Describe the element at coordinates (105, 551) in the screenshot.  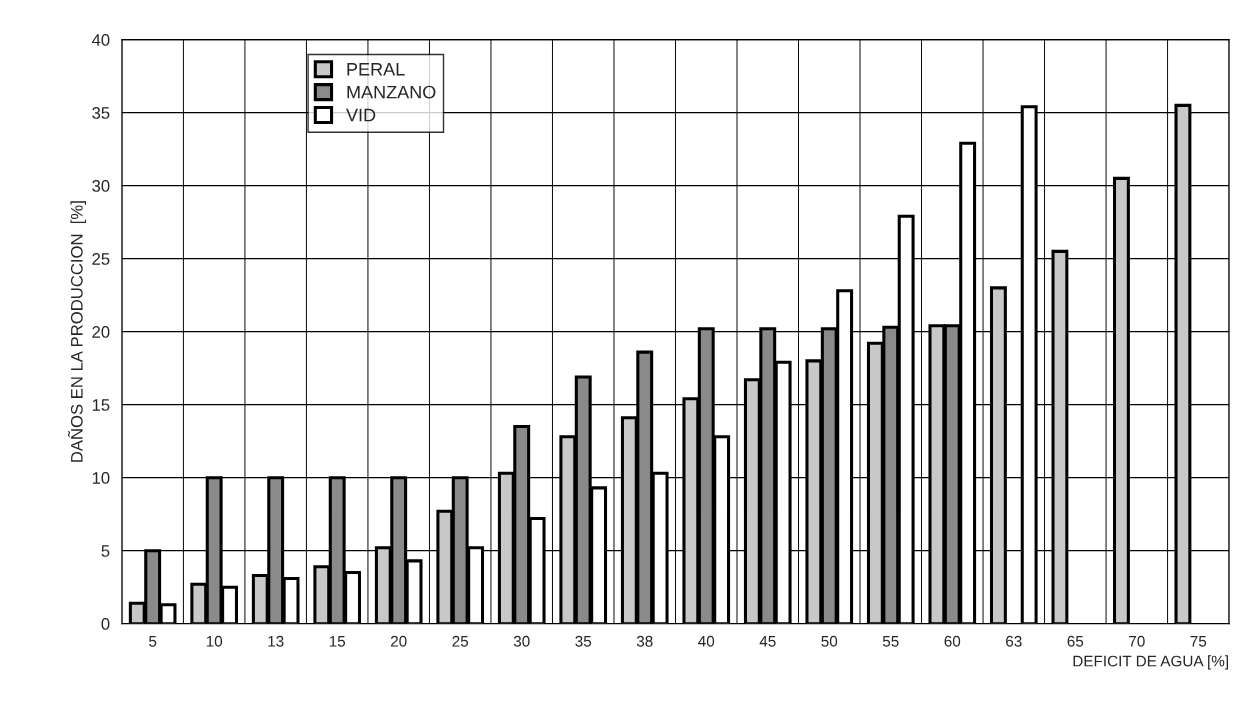
I see `y-tick-label: 5` at that location.